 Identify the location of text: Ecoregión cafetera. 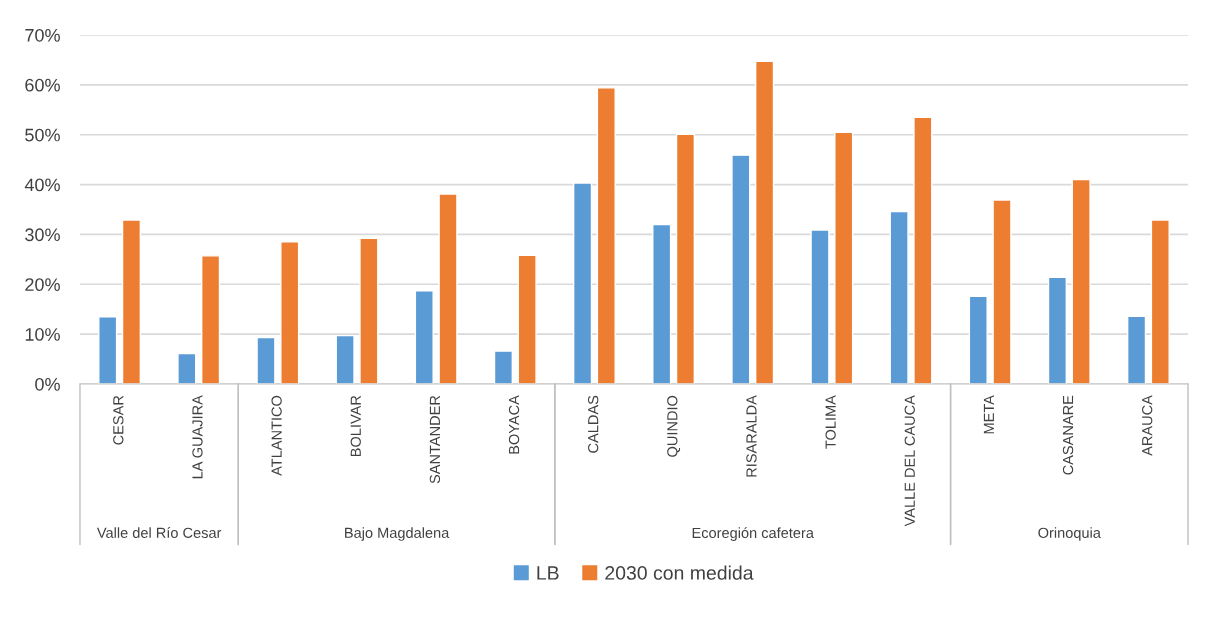
(753, 534).